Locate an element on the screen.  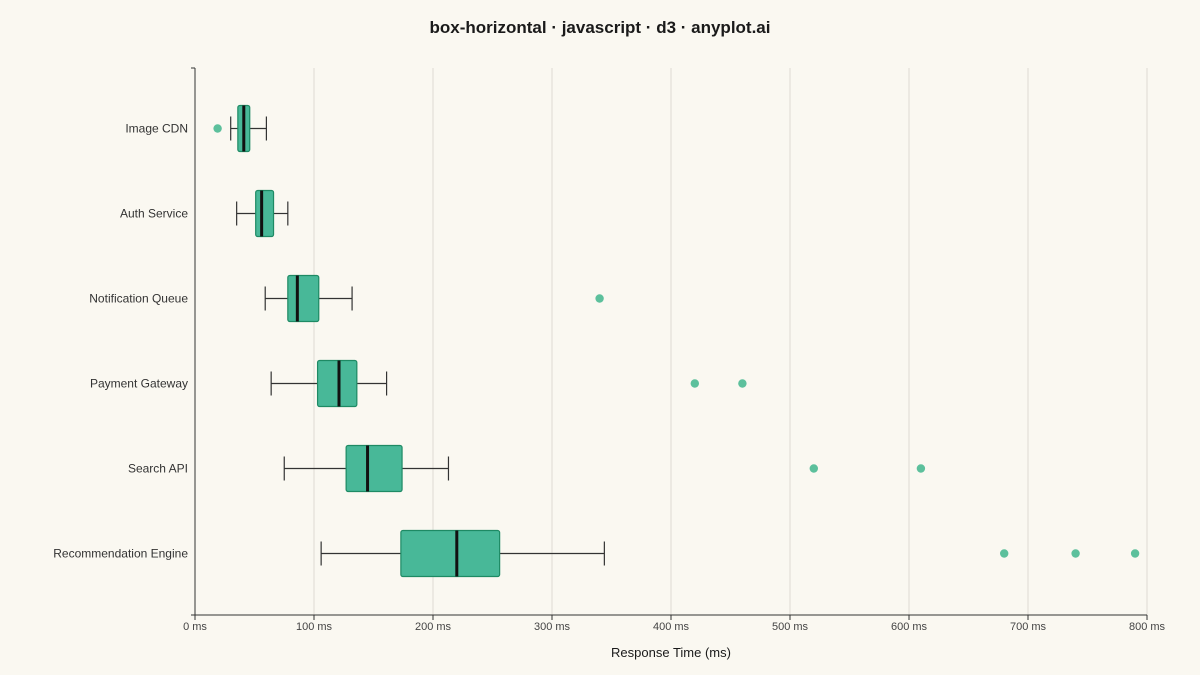
category-label: Image CDN is located at coordinates (156, 129).